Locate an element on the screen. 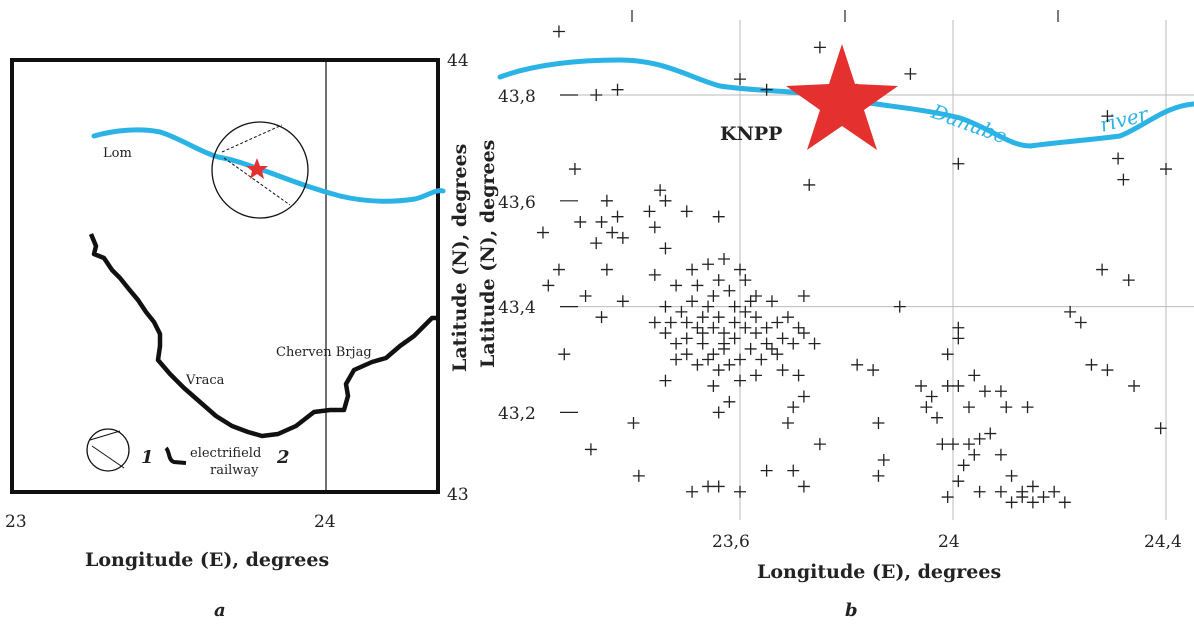 Image resolution: width=1194 pixels, height=627 pixels. radius-circle is located at coordinates (260, 170).